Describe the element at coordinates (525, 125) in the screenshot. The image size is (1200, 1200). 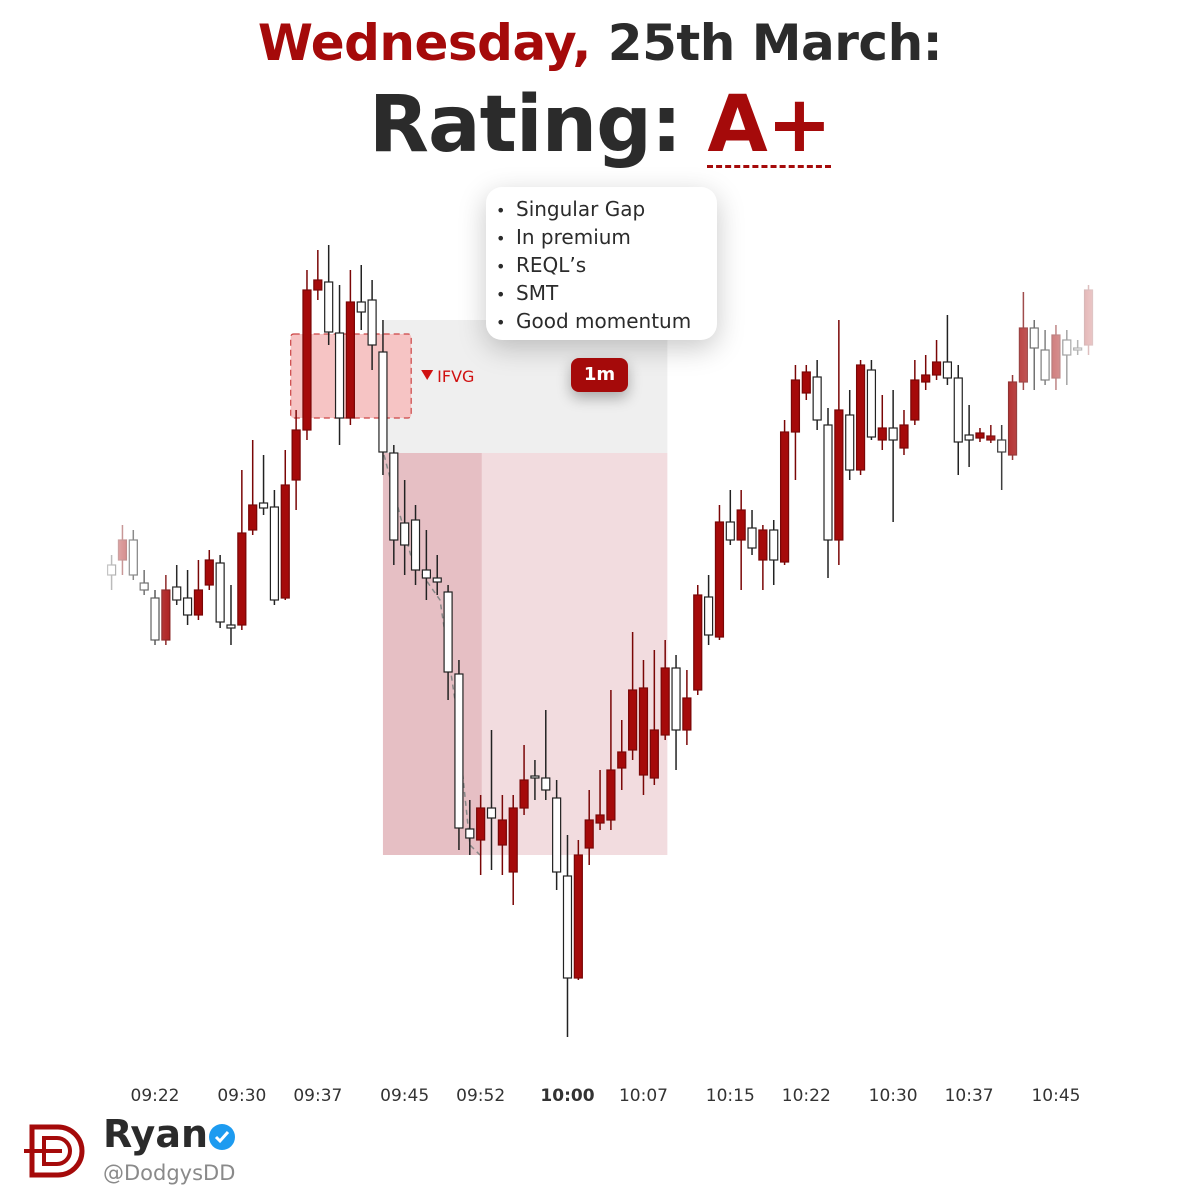
I see `rating-label: Rating:` at that location.